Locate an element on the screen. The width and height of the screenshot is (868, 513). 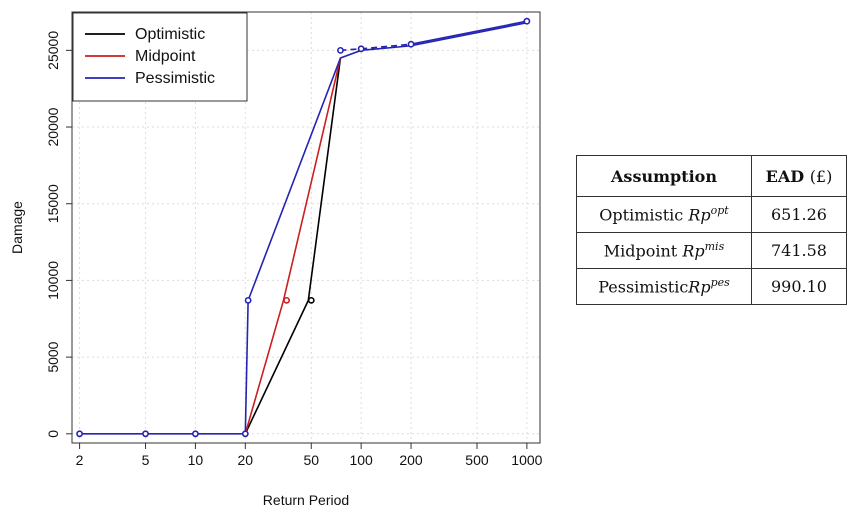
legend-label: Midpoint is located at coordinates (165, 56).